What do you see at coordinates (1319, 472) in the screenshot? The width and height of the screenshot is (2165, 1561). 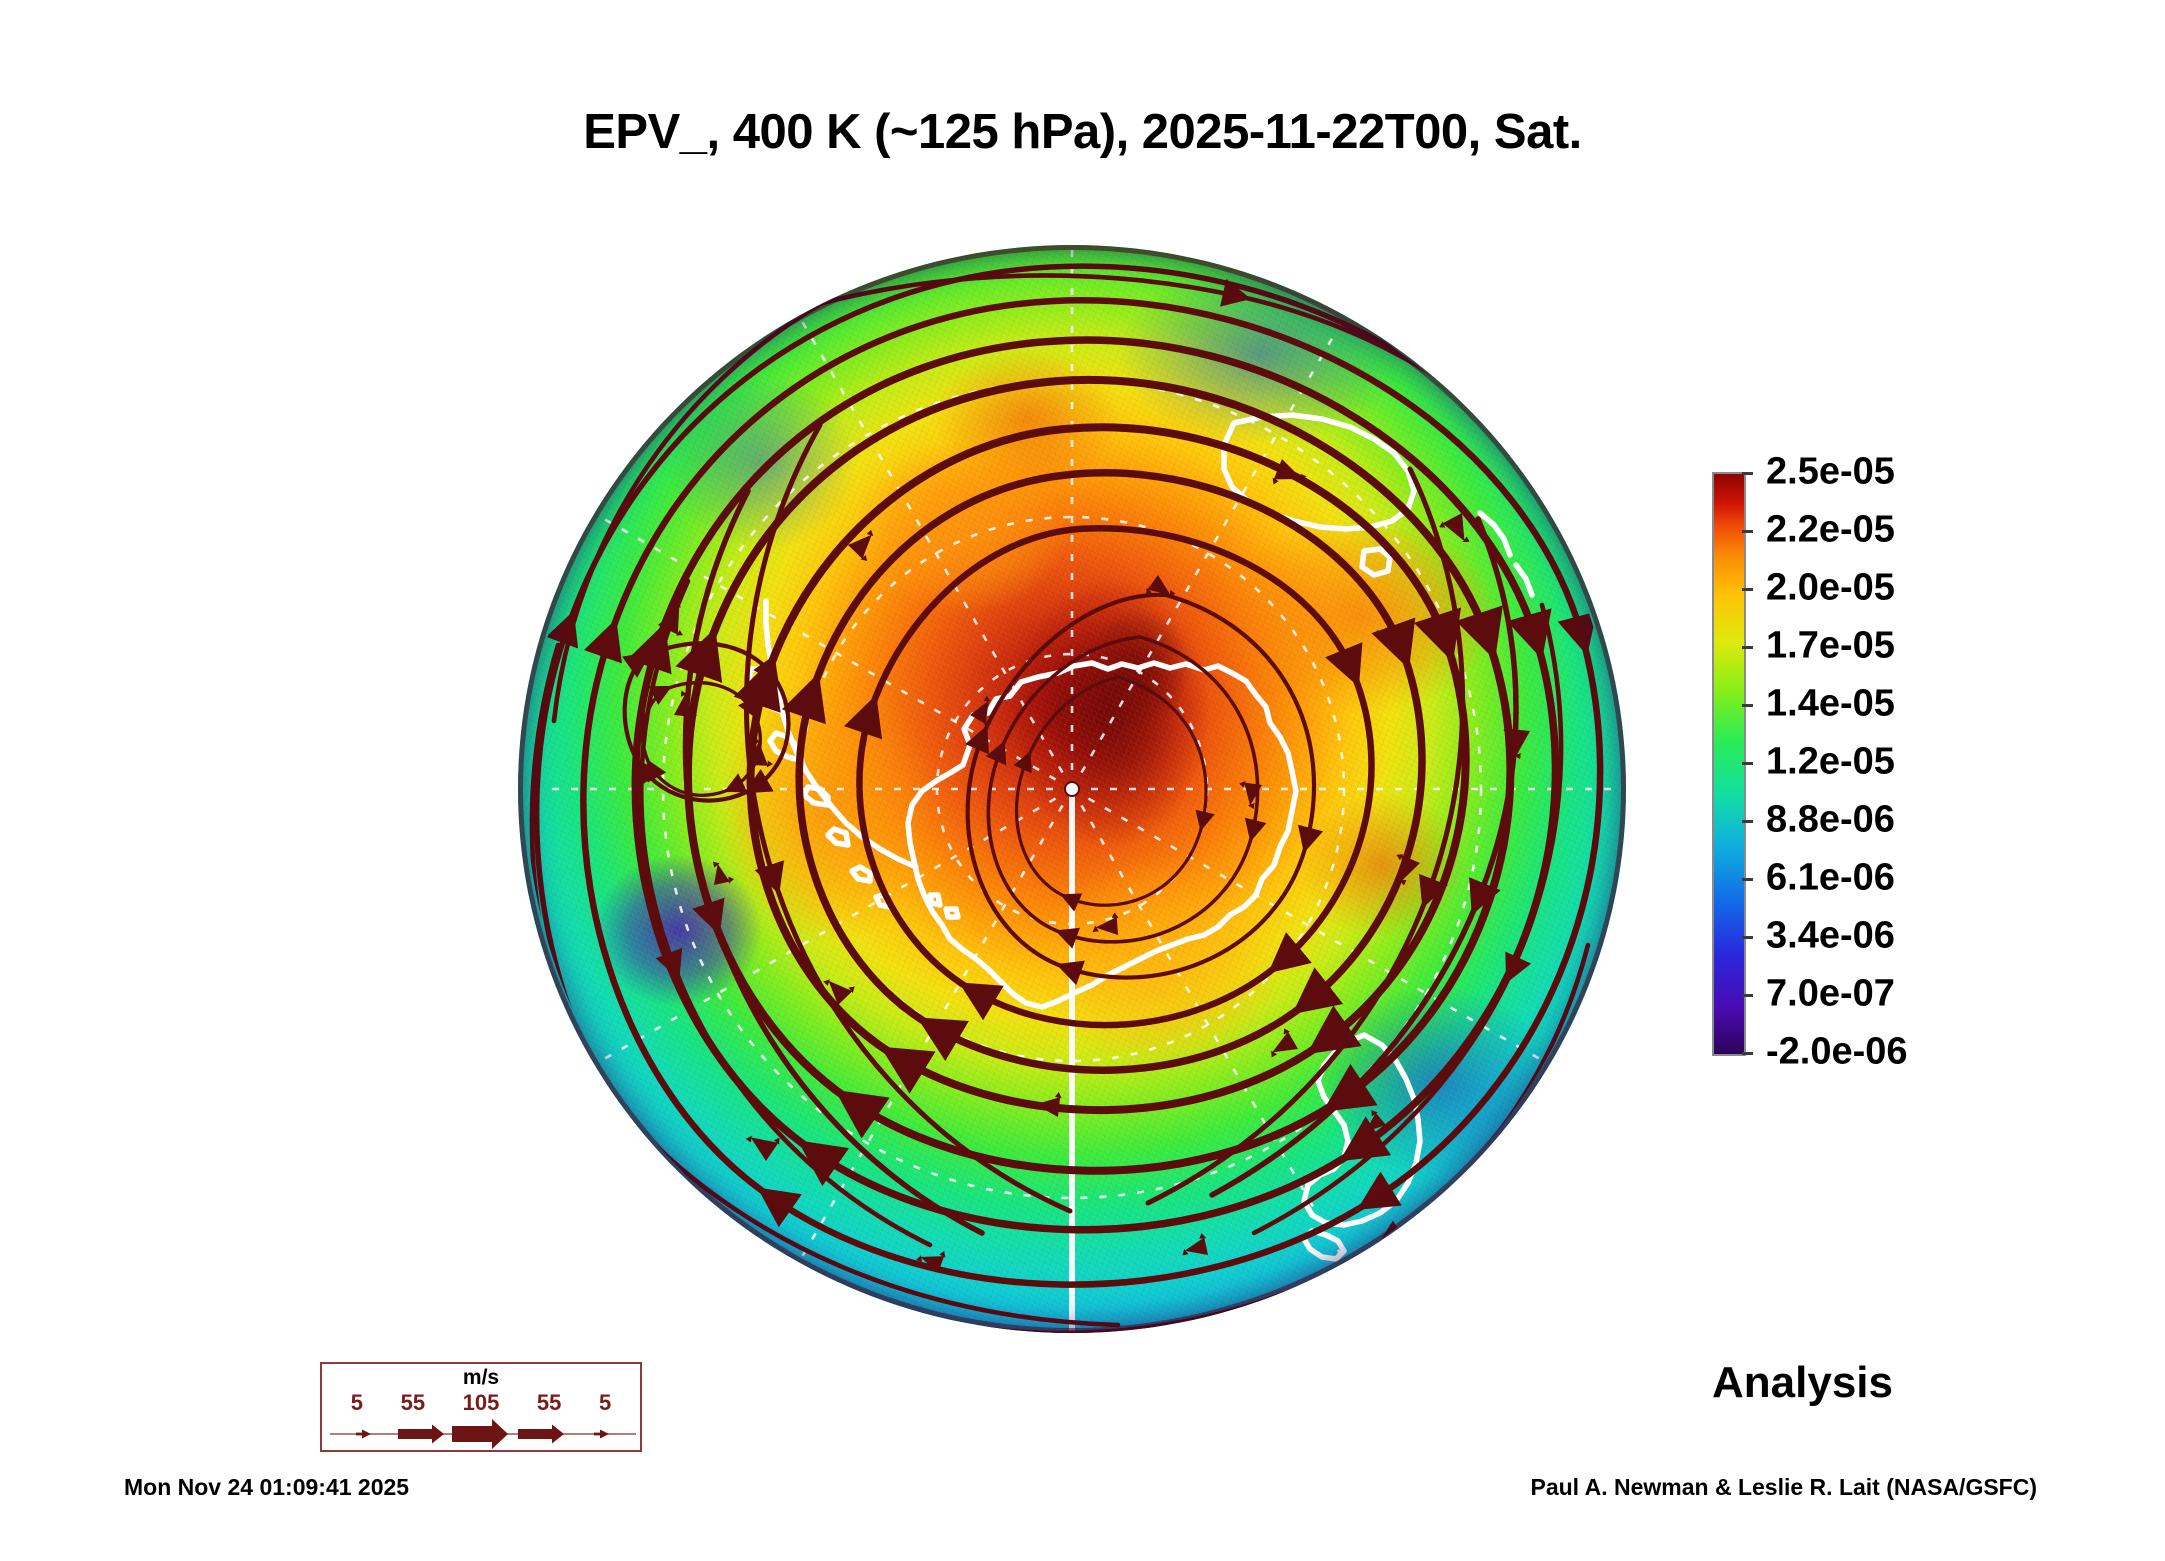 I see `coastline-australia` at bounding box center [1319, 472].